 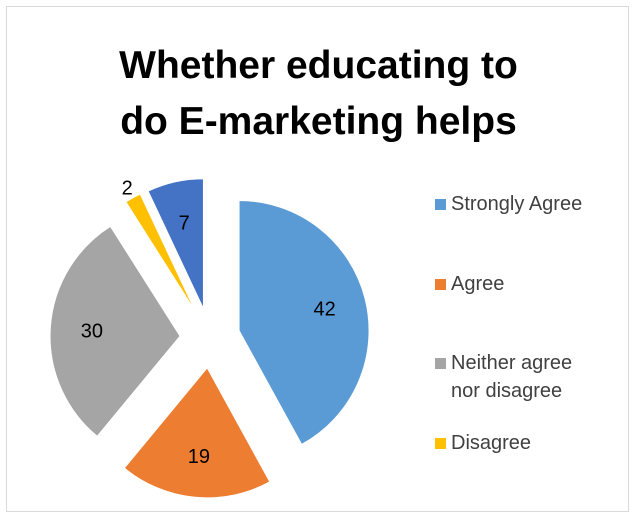 I want to click on pie-slice-neither, so click(x=115, y=331).